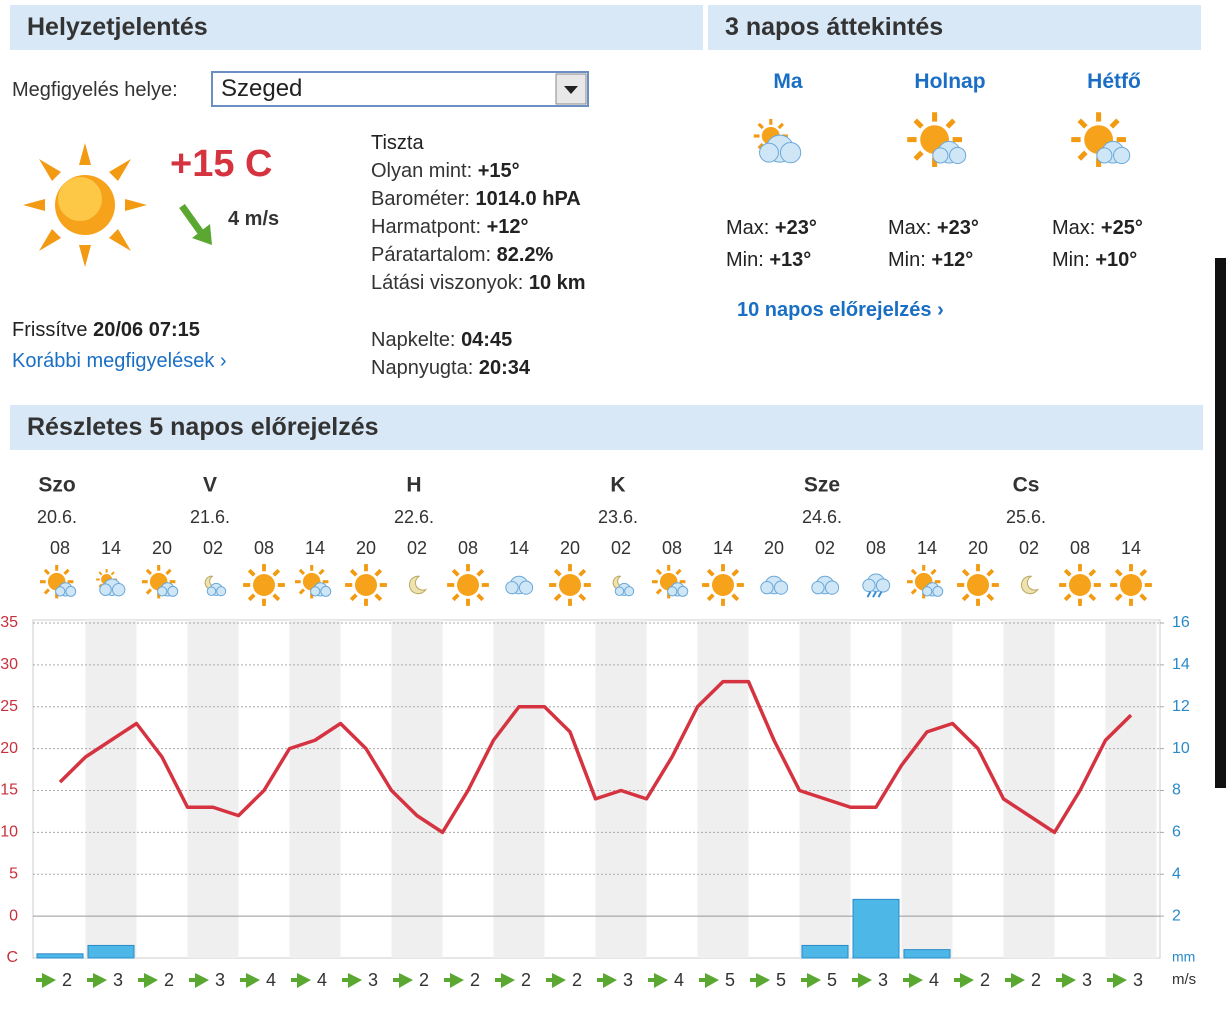  I want to click on detail-value: 20:34, so click(504, 368).